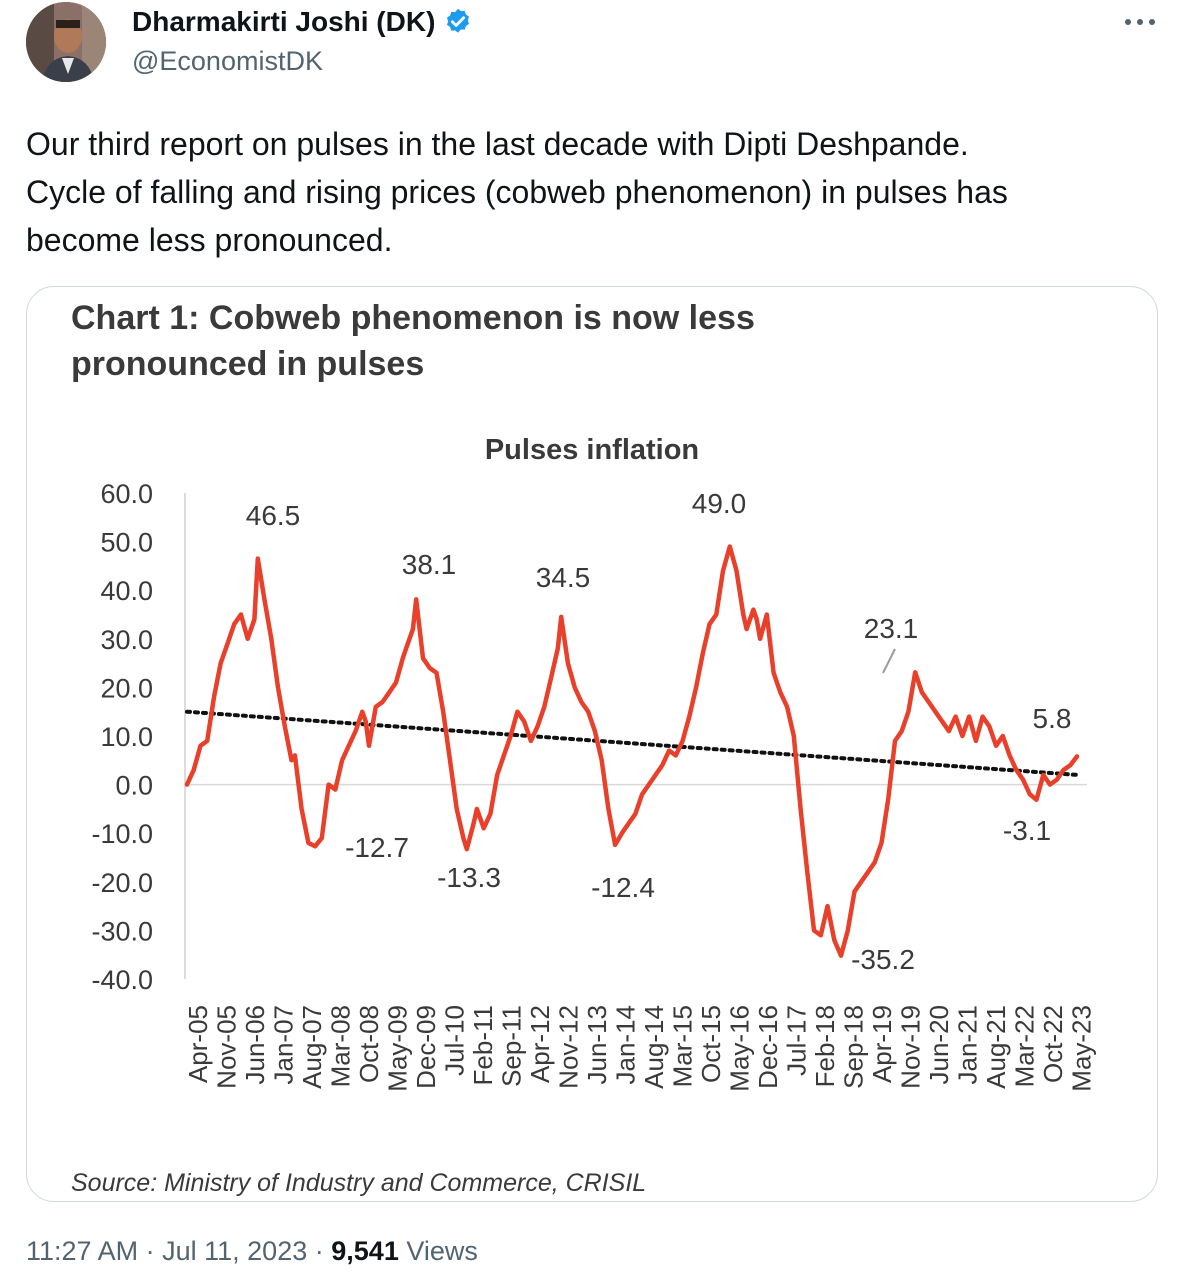  What do you see at coordinates (825, 1046) in the screenshot?
I see `x-tick-label: Feb-18` at bounding box center [825, 1046].